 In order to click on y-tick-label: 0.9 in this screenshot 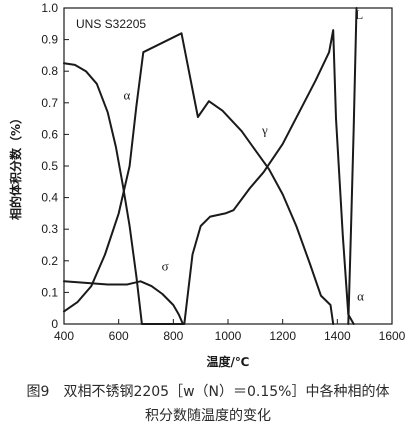, I will do `click(49, 40)`.